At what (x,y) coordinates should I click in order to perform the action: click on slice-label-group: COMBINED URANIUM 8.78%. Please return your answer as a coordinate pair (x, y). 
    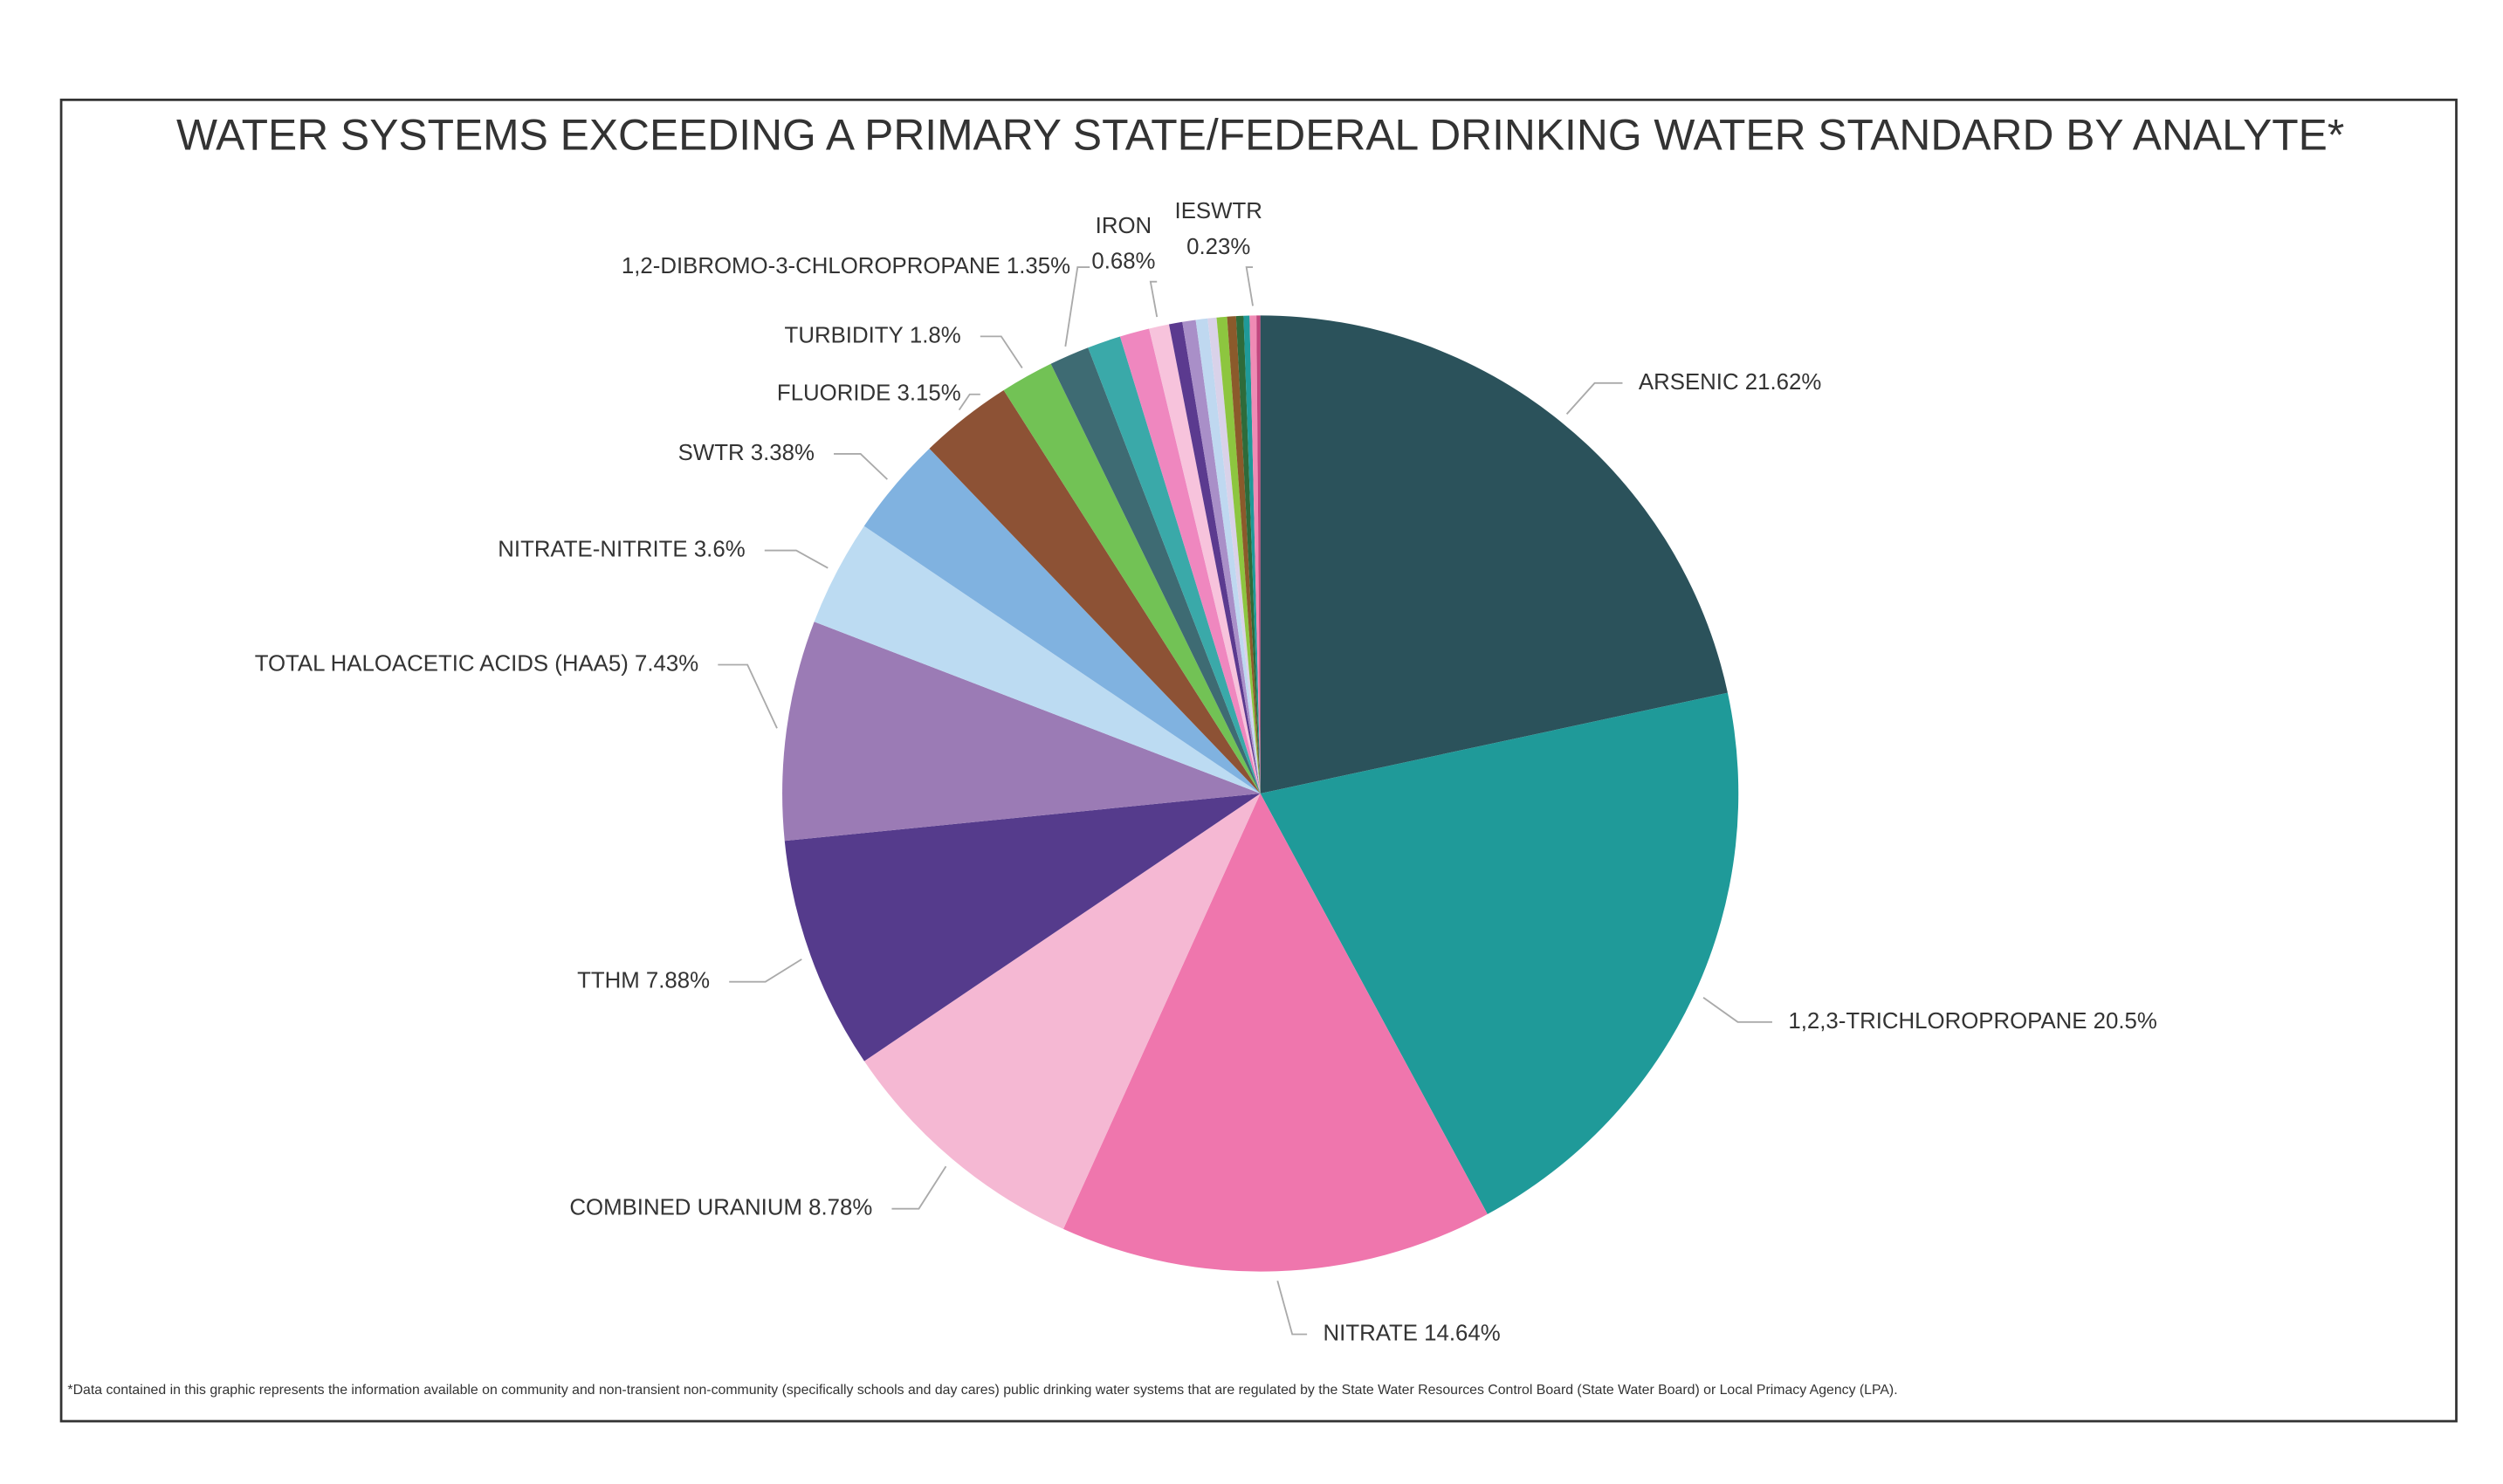
    Looking at the image, I should click on (720, 1207).